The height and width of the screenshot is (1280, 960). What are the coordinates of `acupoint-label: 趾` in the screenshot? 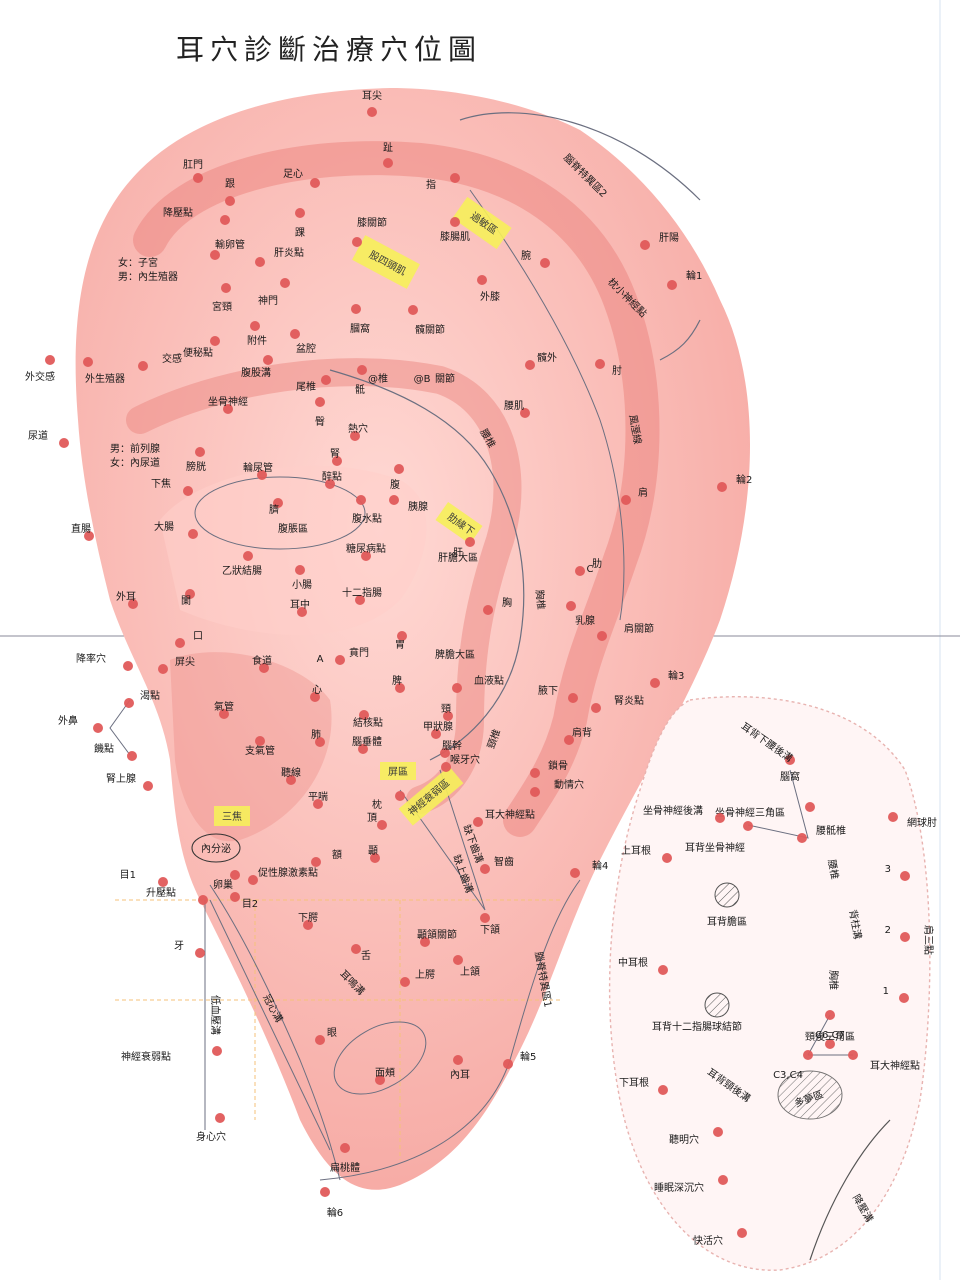 It's located at (388, 147).